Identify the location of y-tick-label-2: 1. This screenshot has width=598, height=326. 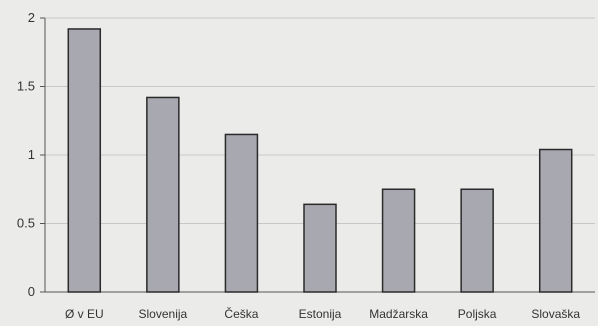
(31, 154).